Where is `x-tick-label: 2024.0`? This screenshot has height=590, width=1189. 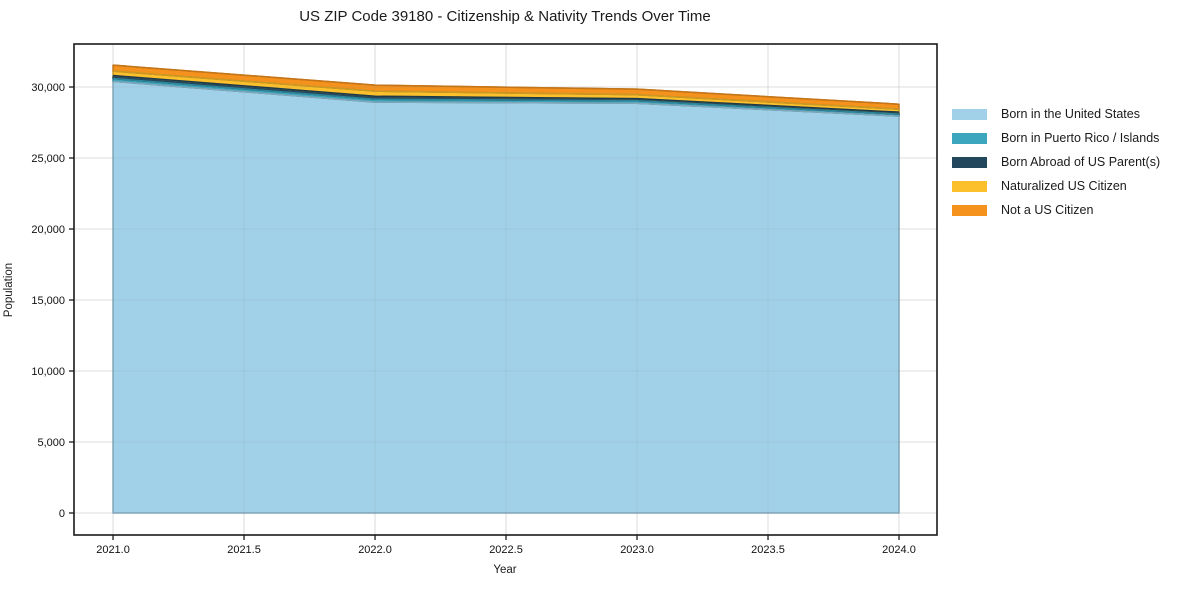 x-tick-label: 2024.0 is located at coordinates (899, 550).